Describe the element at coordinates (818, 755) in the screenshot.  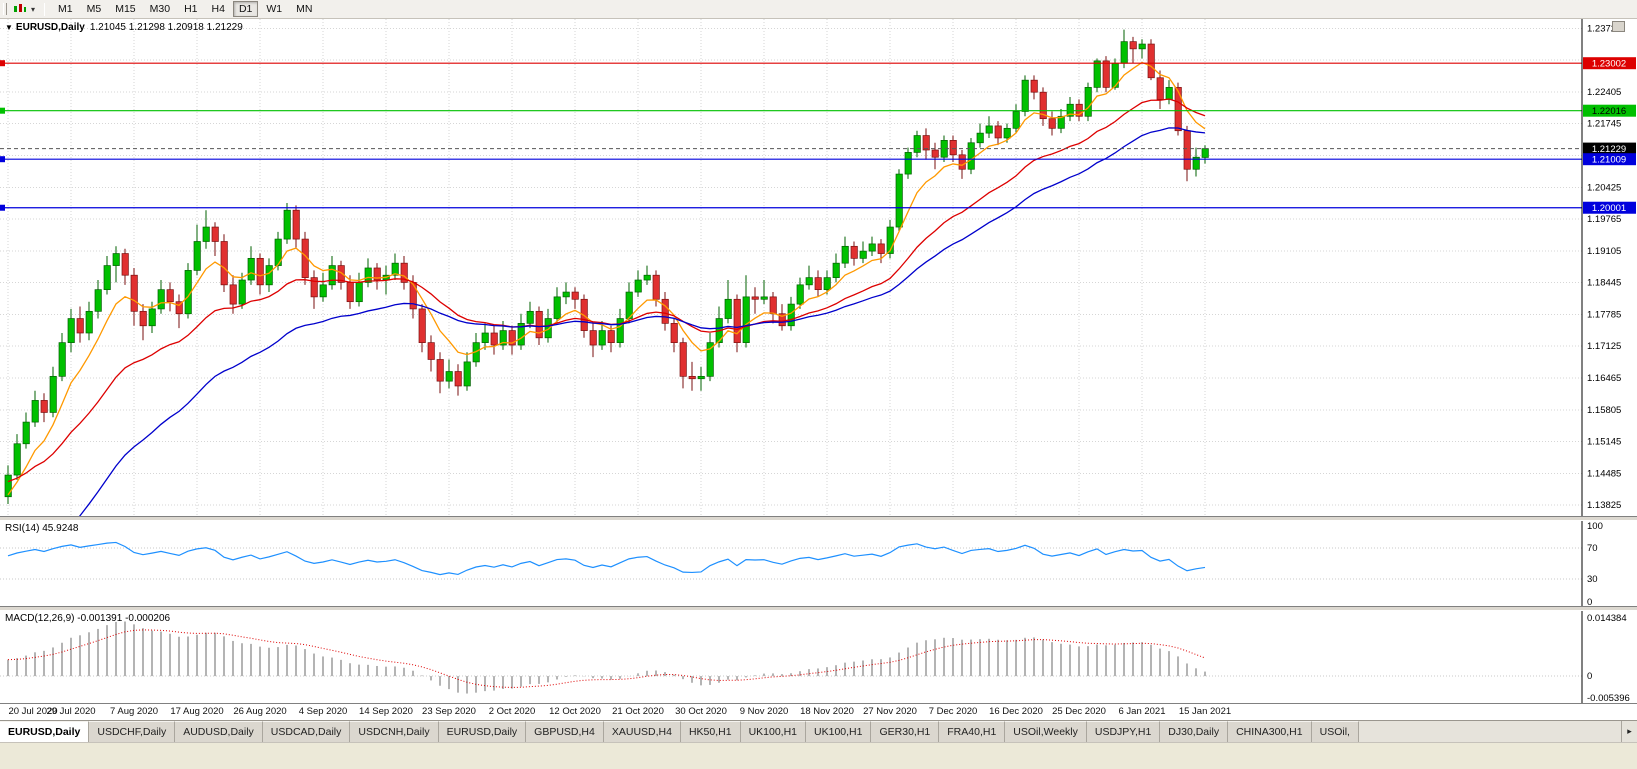
I see `status-strip` at that location.